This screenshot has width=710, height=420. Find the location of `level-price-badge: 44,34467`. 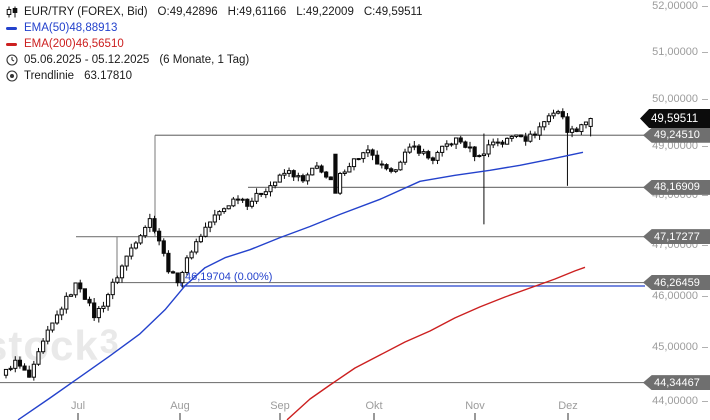

level-price-badge: 44,34467 is located at coordinates (676, 383).